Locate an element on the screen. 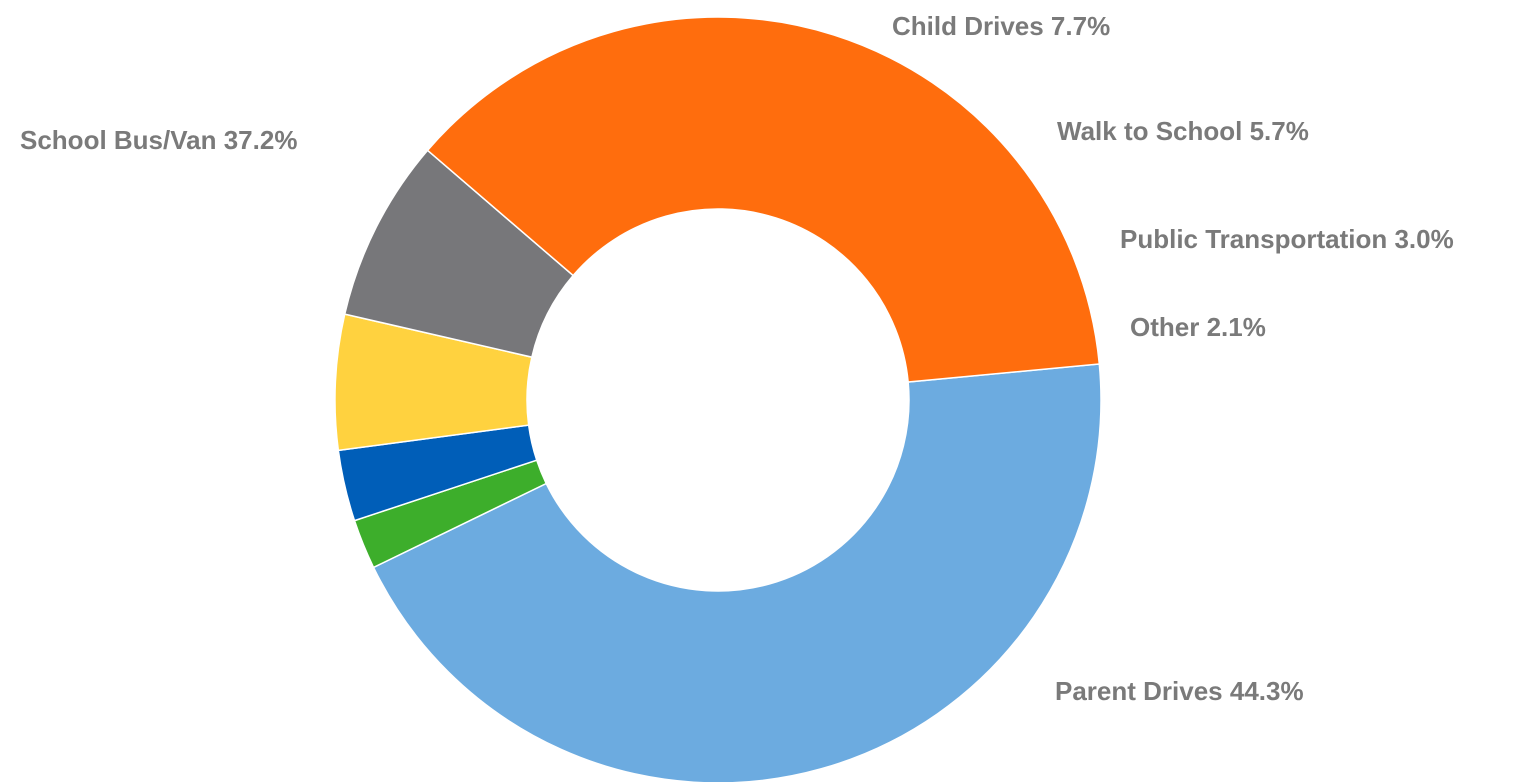  data-label-parent-drives: Parent Drives 44.3% is located at coordinates (1179, 691).